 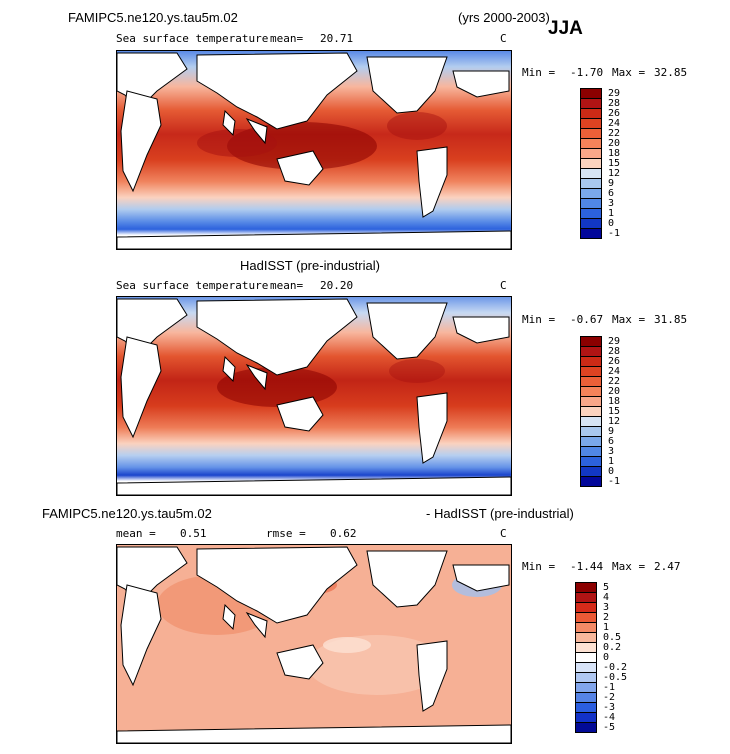 I want to click on panel2-map-svg, so click(x=314, y=396).